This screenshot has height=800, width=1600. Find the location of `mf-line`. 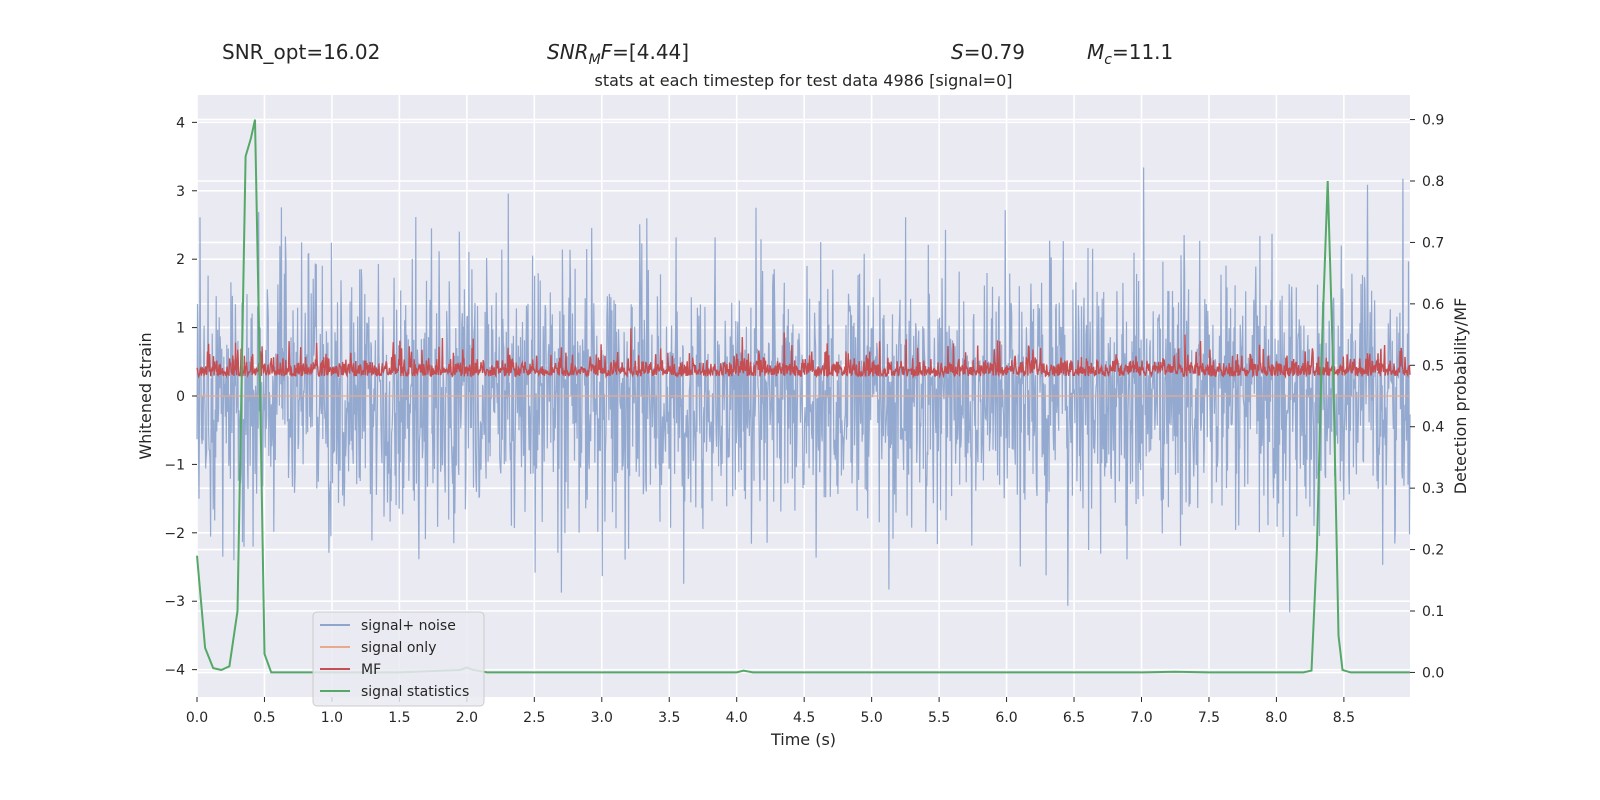

mf-line is located at coordinates (803, 353).